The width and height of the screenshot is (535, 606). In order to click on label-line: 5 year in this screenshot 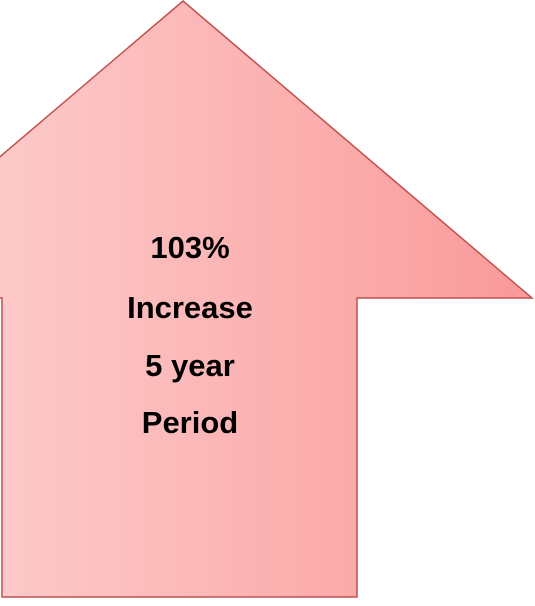, I will do `click(190, 365)`.